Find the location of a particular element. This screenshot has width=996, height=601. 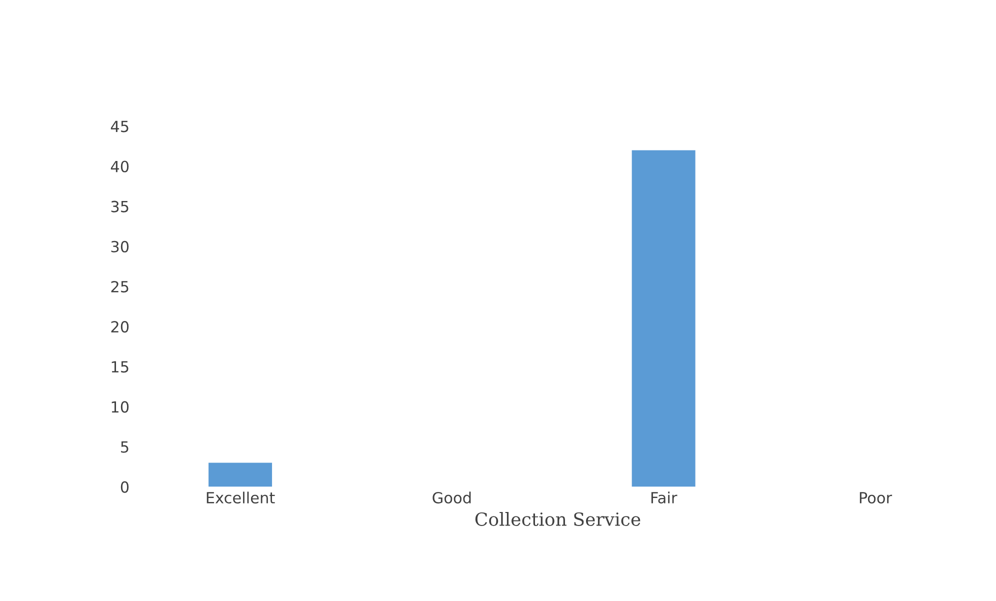

y-tick-label: 0 is located at coordinates (124, 487).